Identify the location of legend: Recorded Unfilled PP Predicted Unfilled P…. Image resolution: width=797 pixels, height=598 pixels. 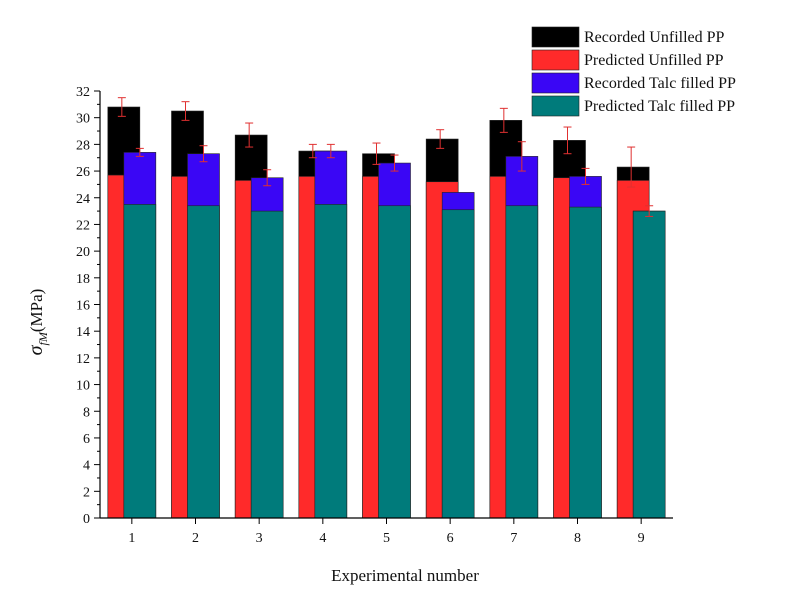
(633, 71).